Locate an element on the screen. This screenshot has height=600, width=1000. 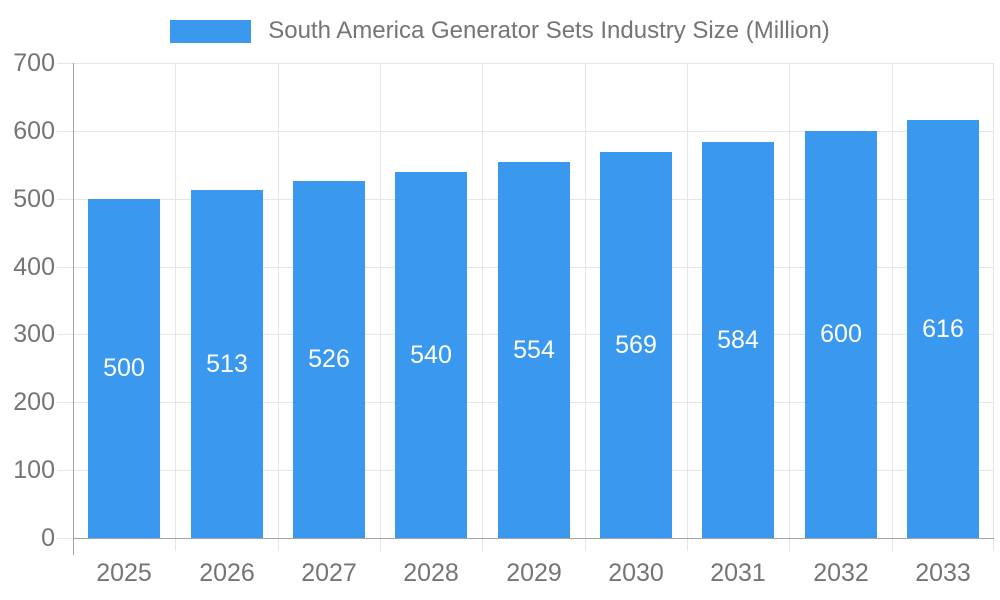
bar-value-label: 616 is located at coordinates (943, 328).